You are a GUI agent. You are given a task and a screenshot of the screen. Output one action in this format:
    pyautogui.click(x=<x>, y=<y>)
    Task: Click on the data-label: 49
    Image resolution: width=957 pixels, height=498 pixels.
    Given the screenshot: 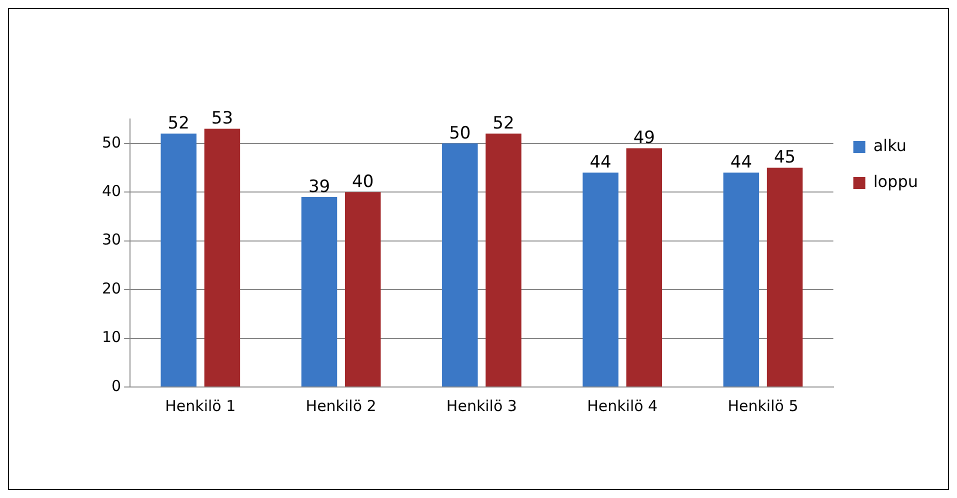 What is the action you would take?
    pyautogui.click(x=644, y=138)
    